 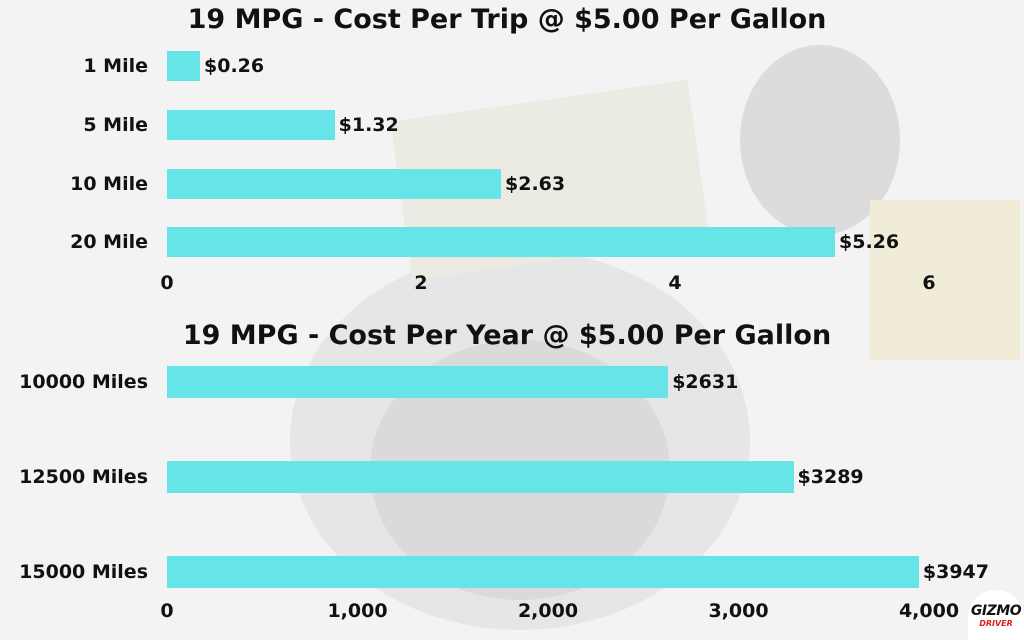 I want to click on chart-1-category-label: 1 Mile, so click(x=115, y=66).